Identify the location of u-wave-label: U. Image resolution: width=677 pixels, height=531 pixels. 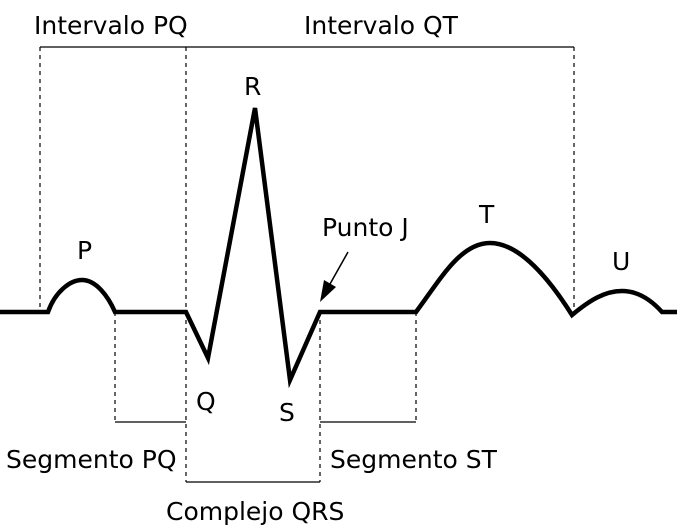
(621, 261).